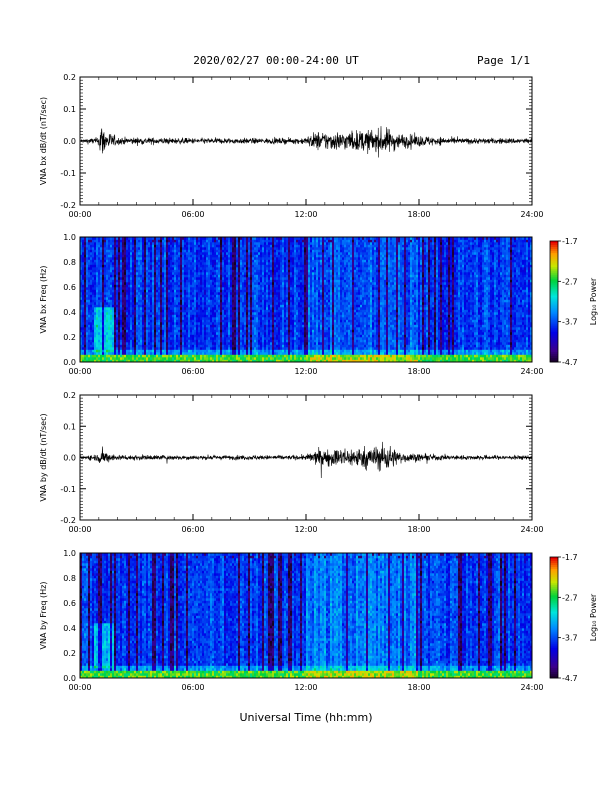 This screenshot has height=792, width=612. What do you see at coordinates (531, 371) in the screenshot?
I see `x-tick-label: 24:00` at bounding box center [531, 371].